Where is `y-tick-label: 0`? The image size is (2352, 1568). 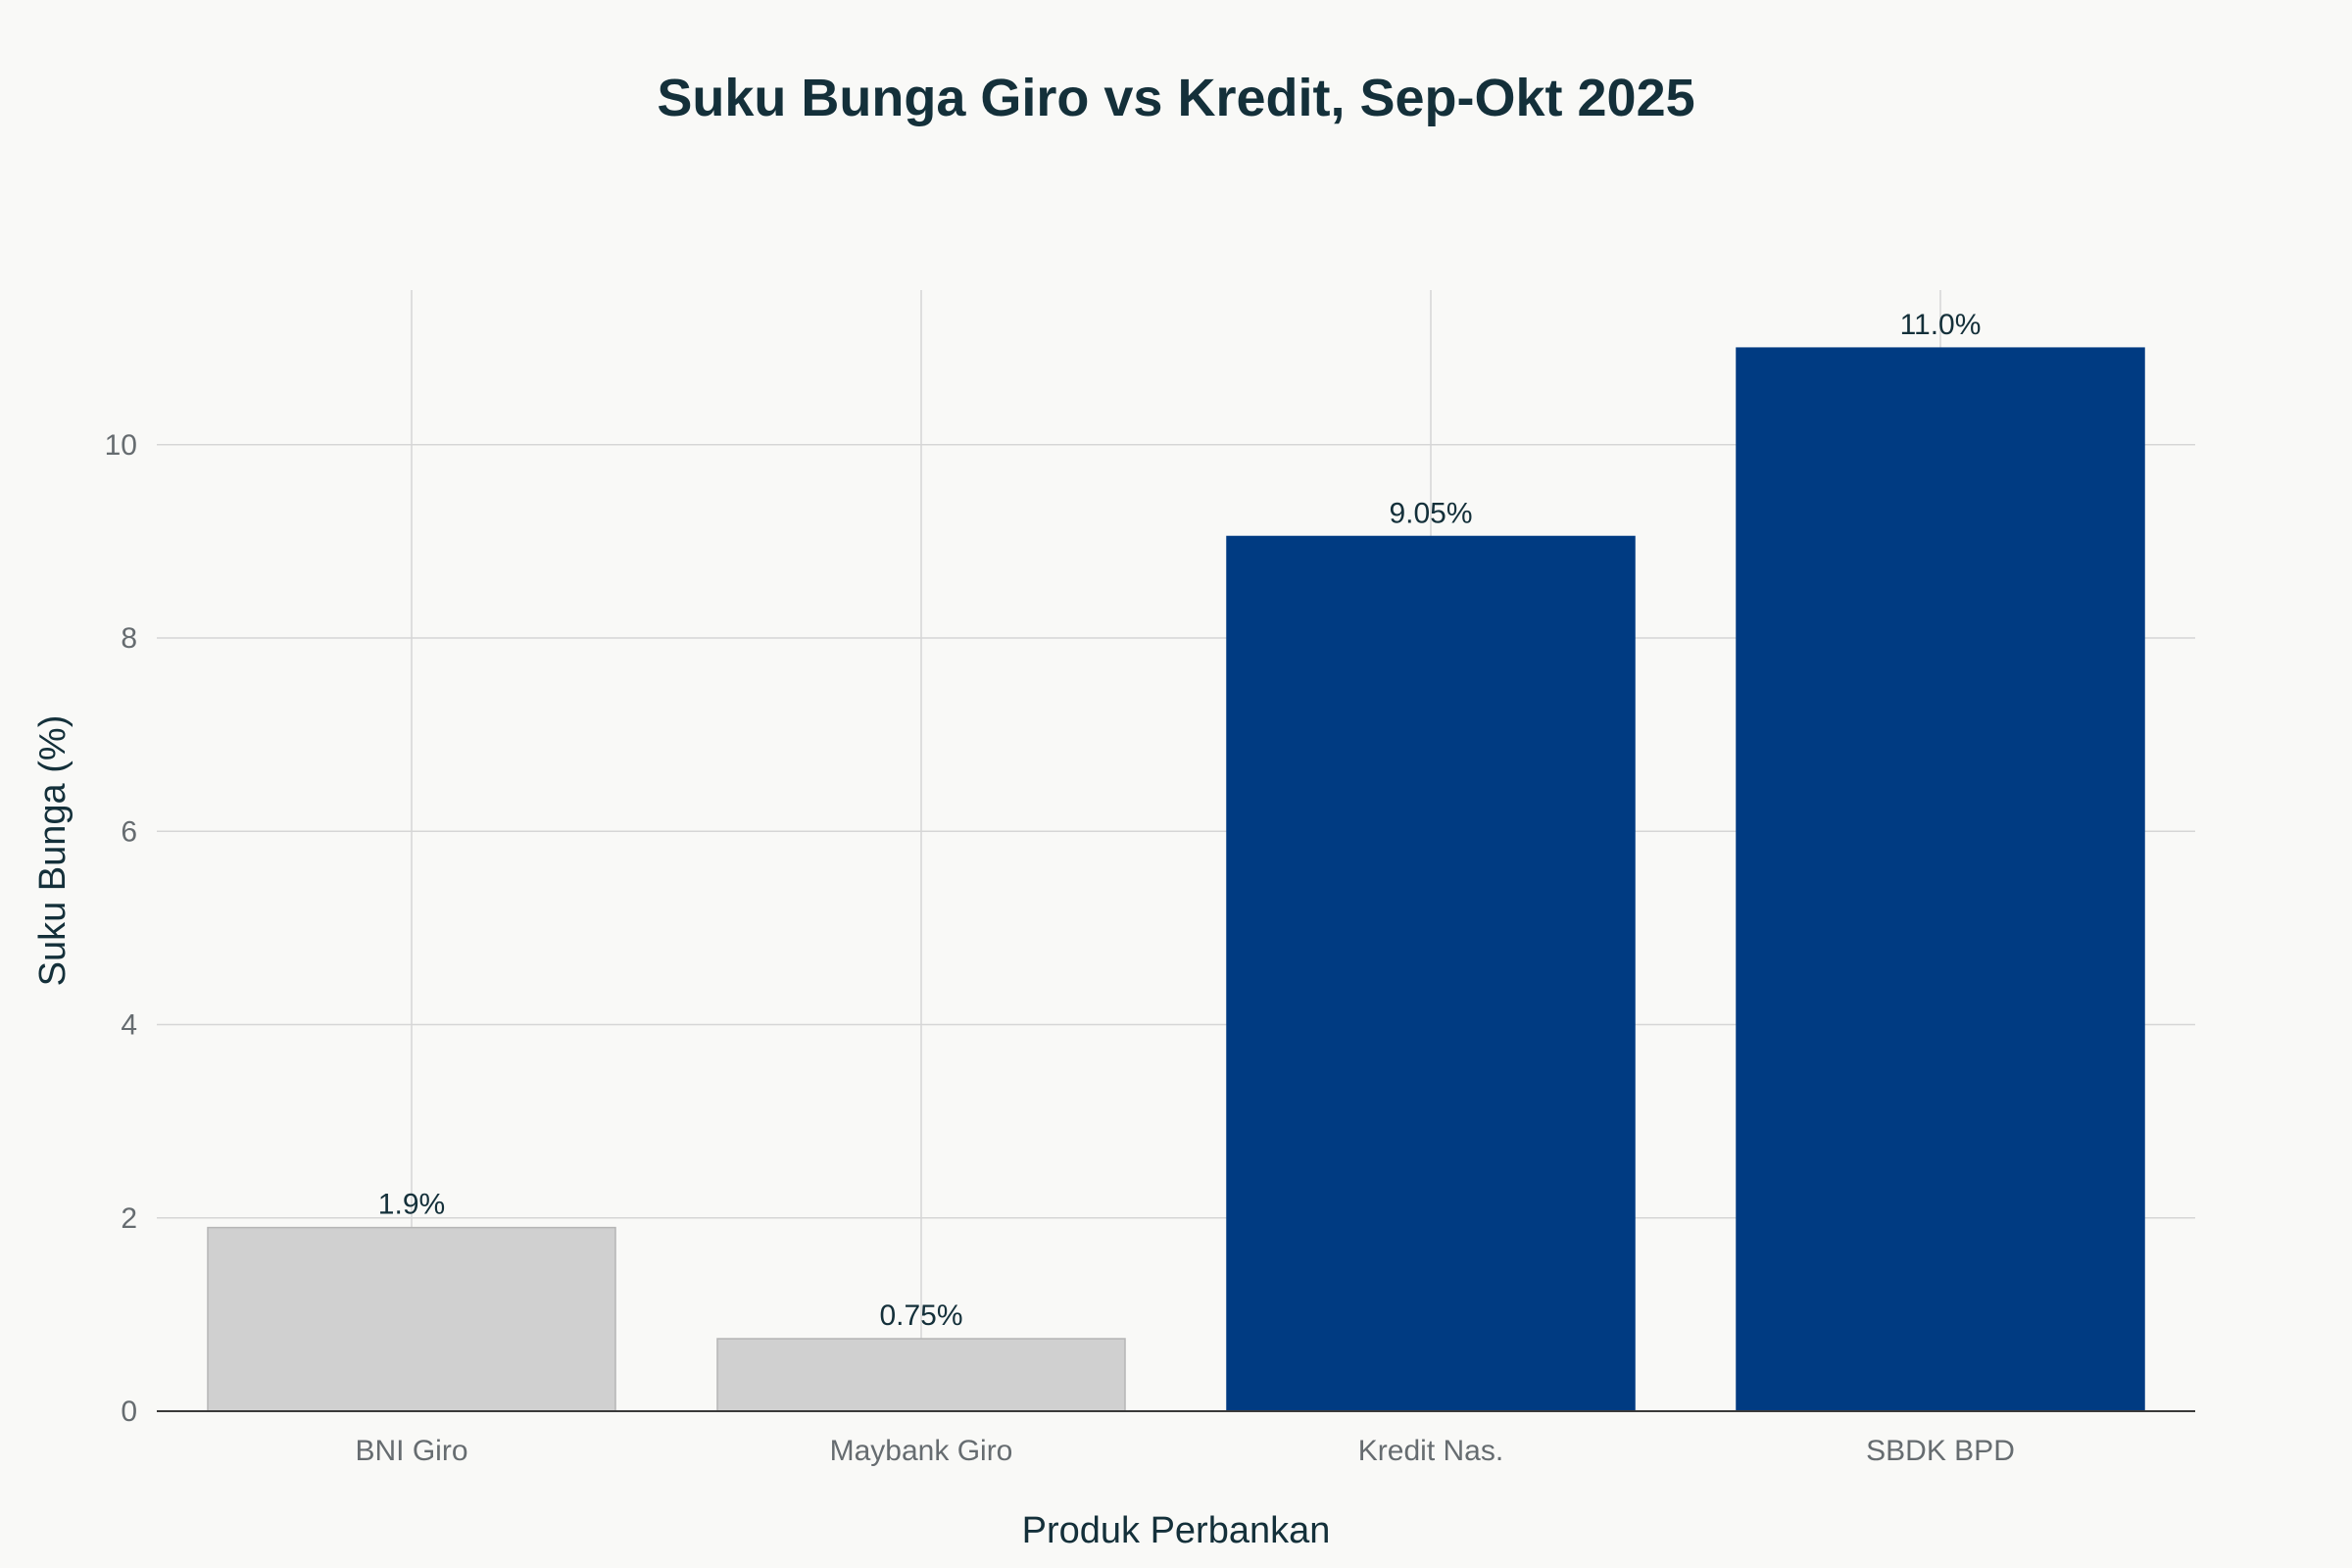 y-tick-label: 0 is located at coordinates (129, 1412).